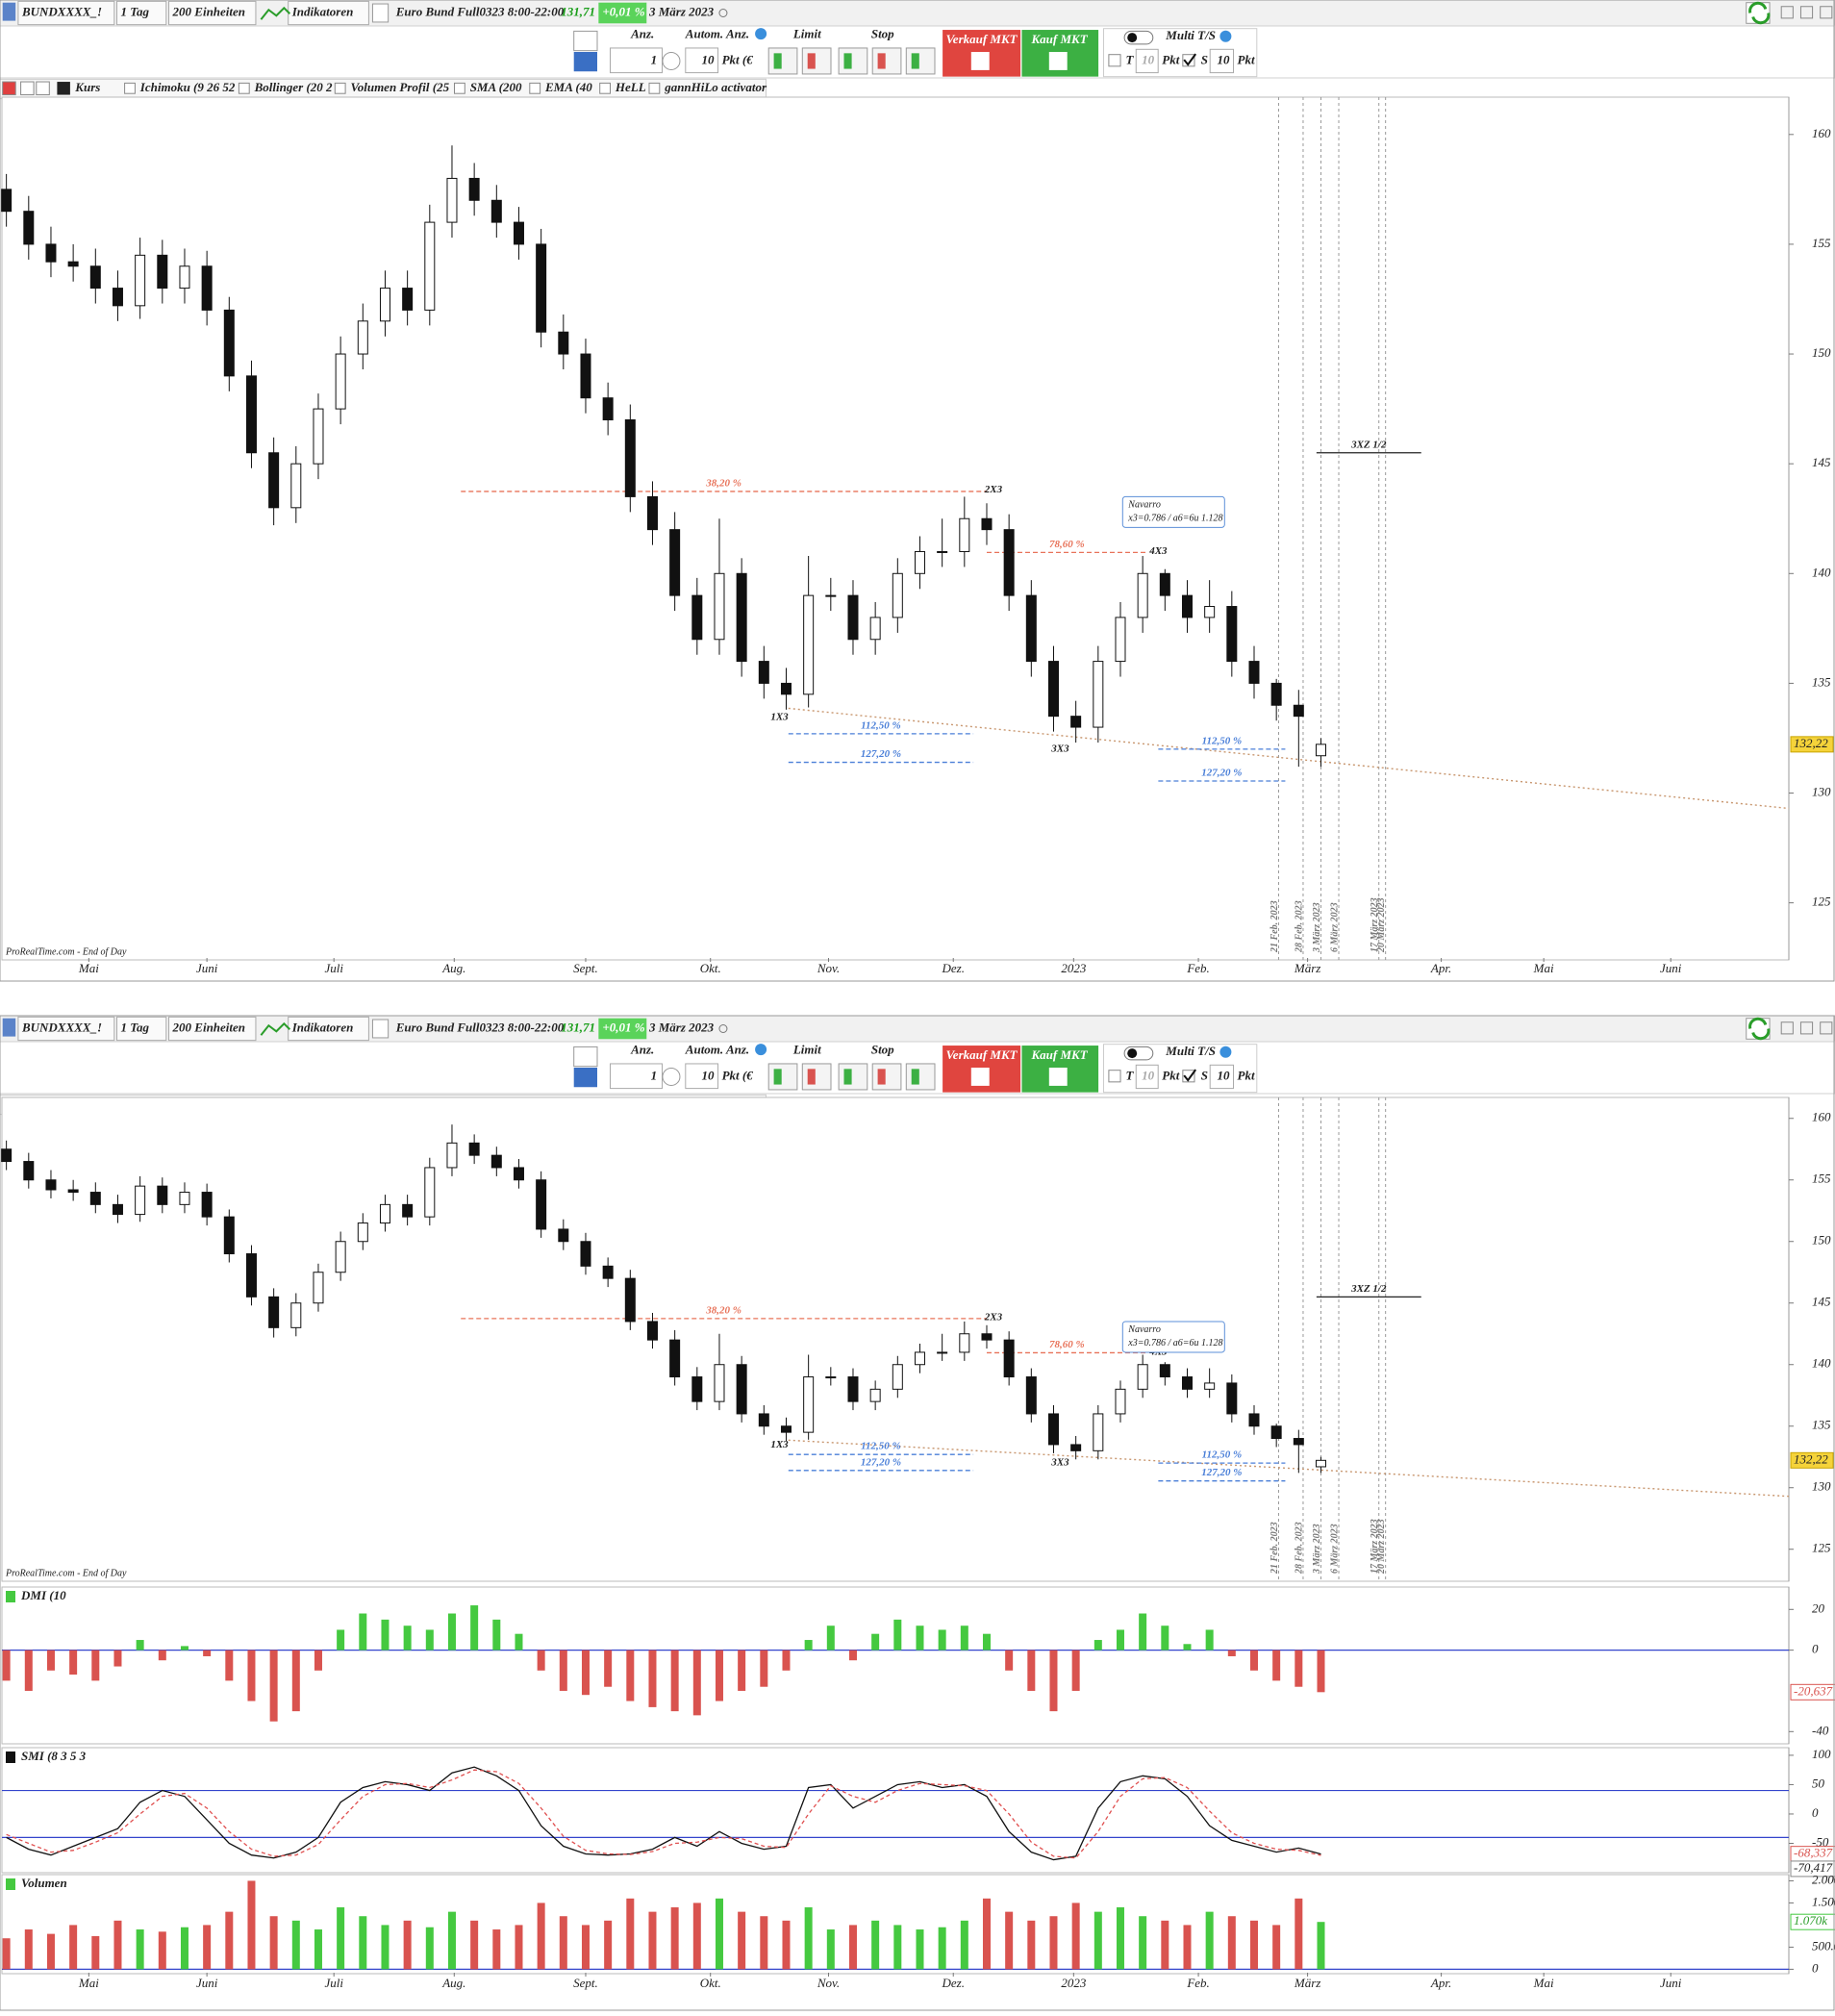 Image resolution: width=1835 pixels, height=2016 pixels. Describe the element at coordinates (883, 1049) in the screenshot. I see `label: Stop` at that location.